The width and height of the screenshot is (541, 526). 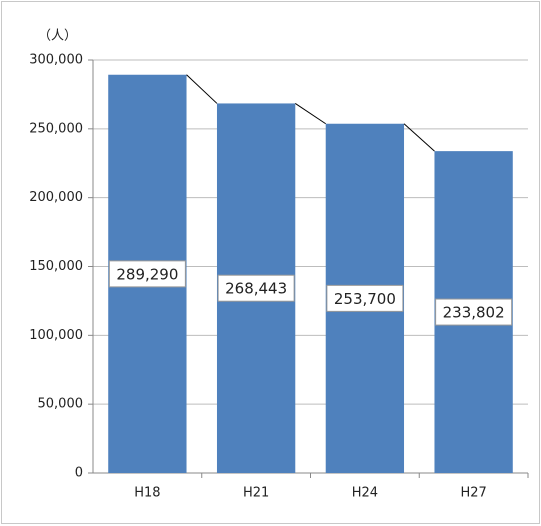 I want to click on y-tick-label: 250,000, so click(x=56, y=128).